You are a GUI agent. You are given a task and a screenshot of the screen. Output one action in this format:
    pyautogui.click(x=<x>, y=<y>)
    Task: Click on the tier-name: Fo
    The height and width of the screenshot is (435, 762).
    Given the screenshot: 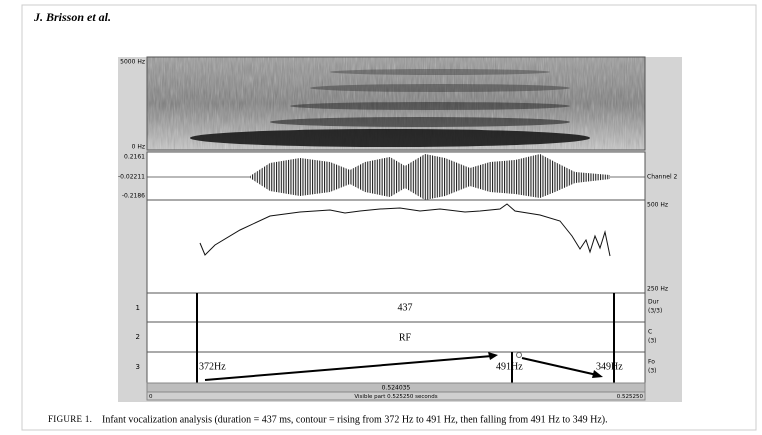 What is the action you would take?
    pyautogui.click(x=651, y=362)
    